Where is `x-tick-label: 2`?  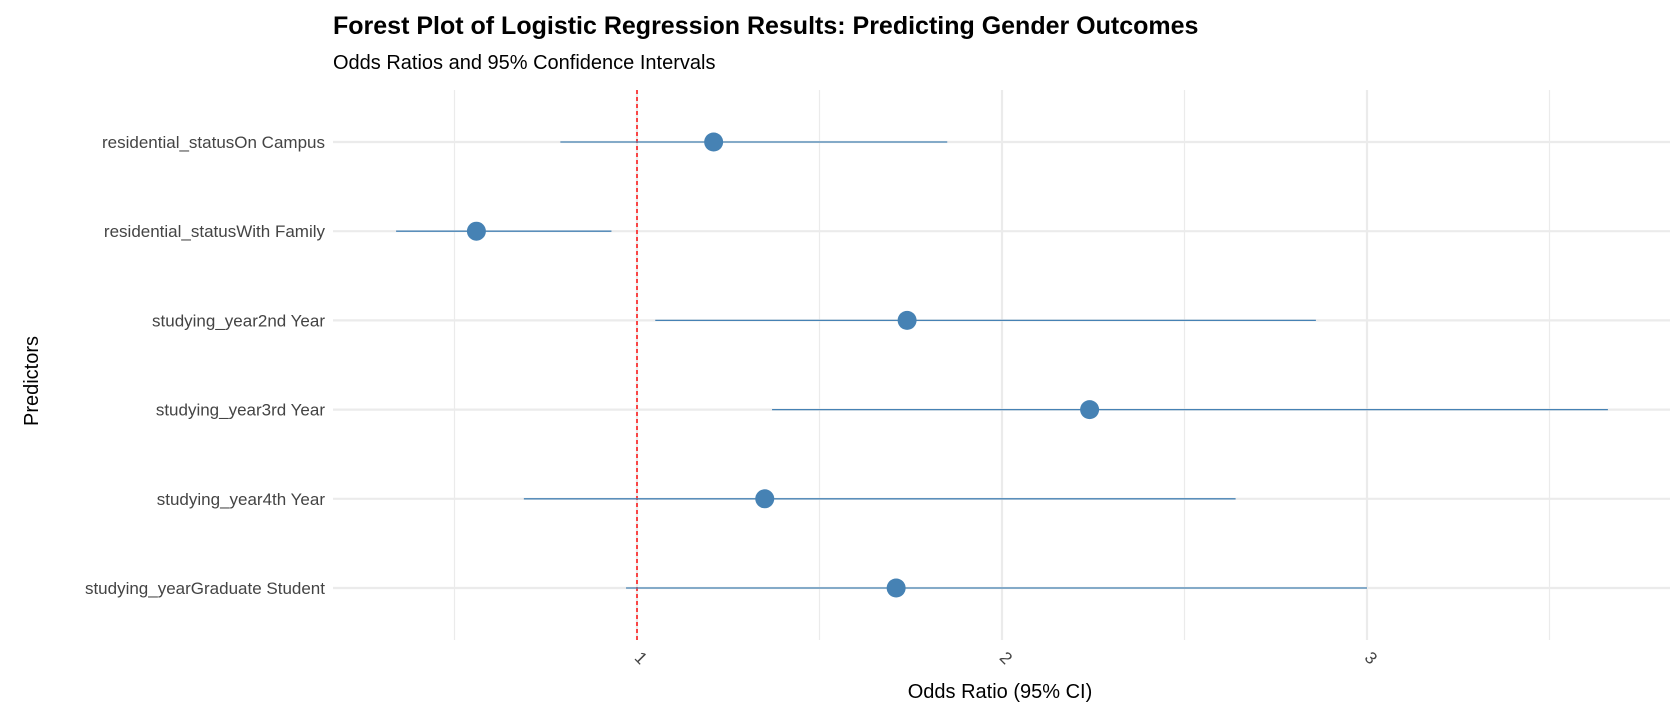
x-tick-label: 2 is located at coordinates (1006, 658).